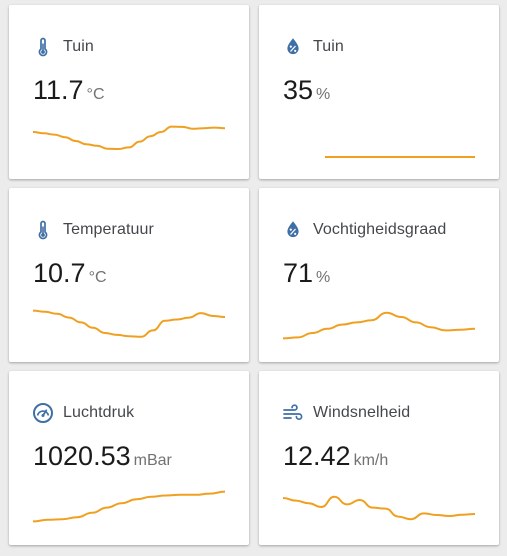 Image resolution: width=507 pixels, height=556 pixels. I want to click on sensor-value: 12.42, so click(317, 456).